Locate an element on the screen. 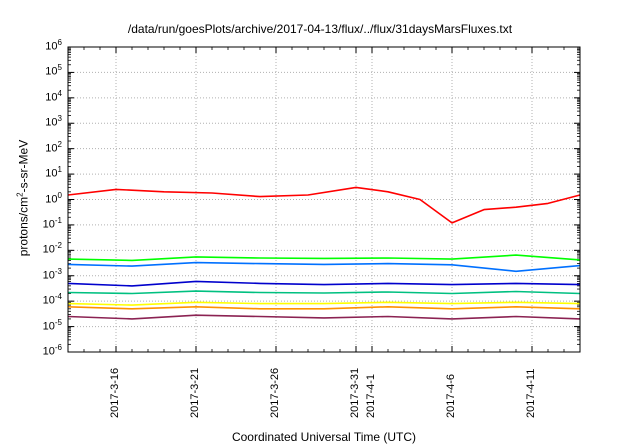 This screenshot has height=448, width=640. y-tick-label: 102 is located at coordinates (42, 147).